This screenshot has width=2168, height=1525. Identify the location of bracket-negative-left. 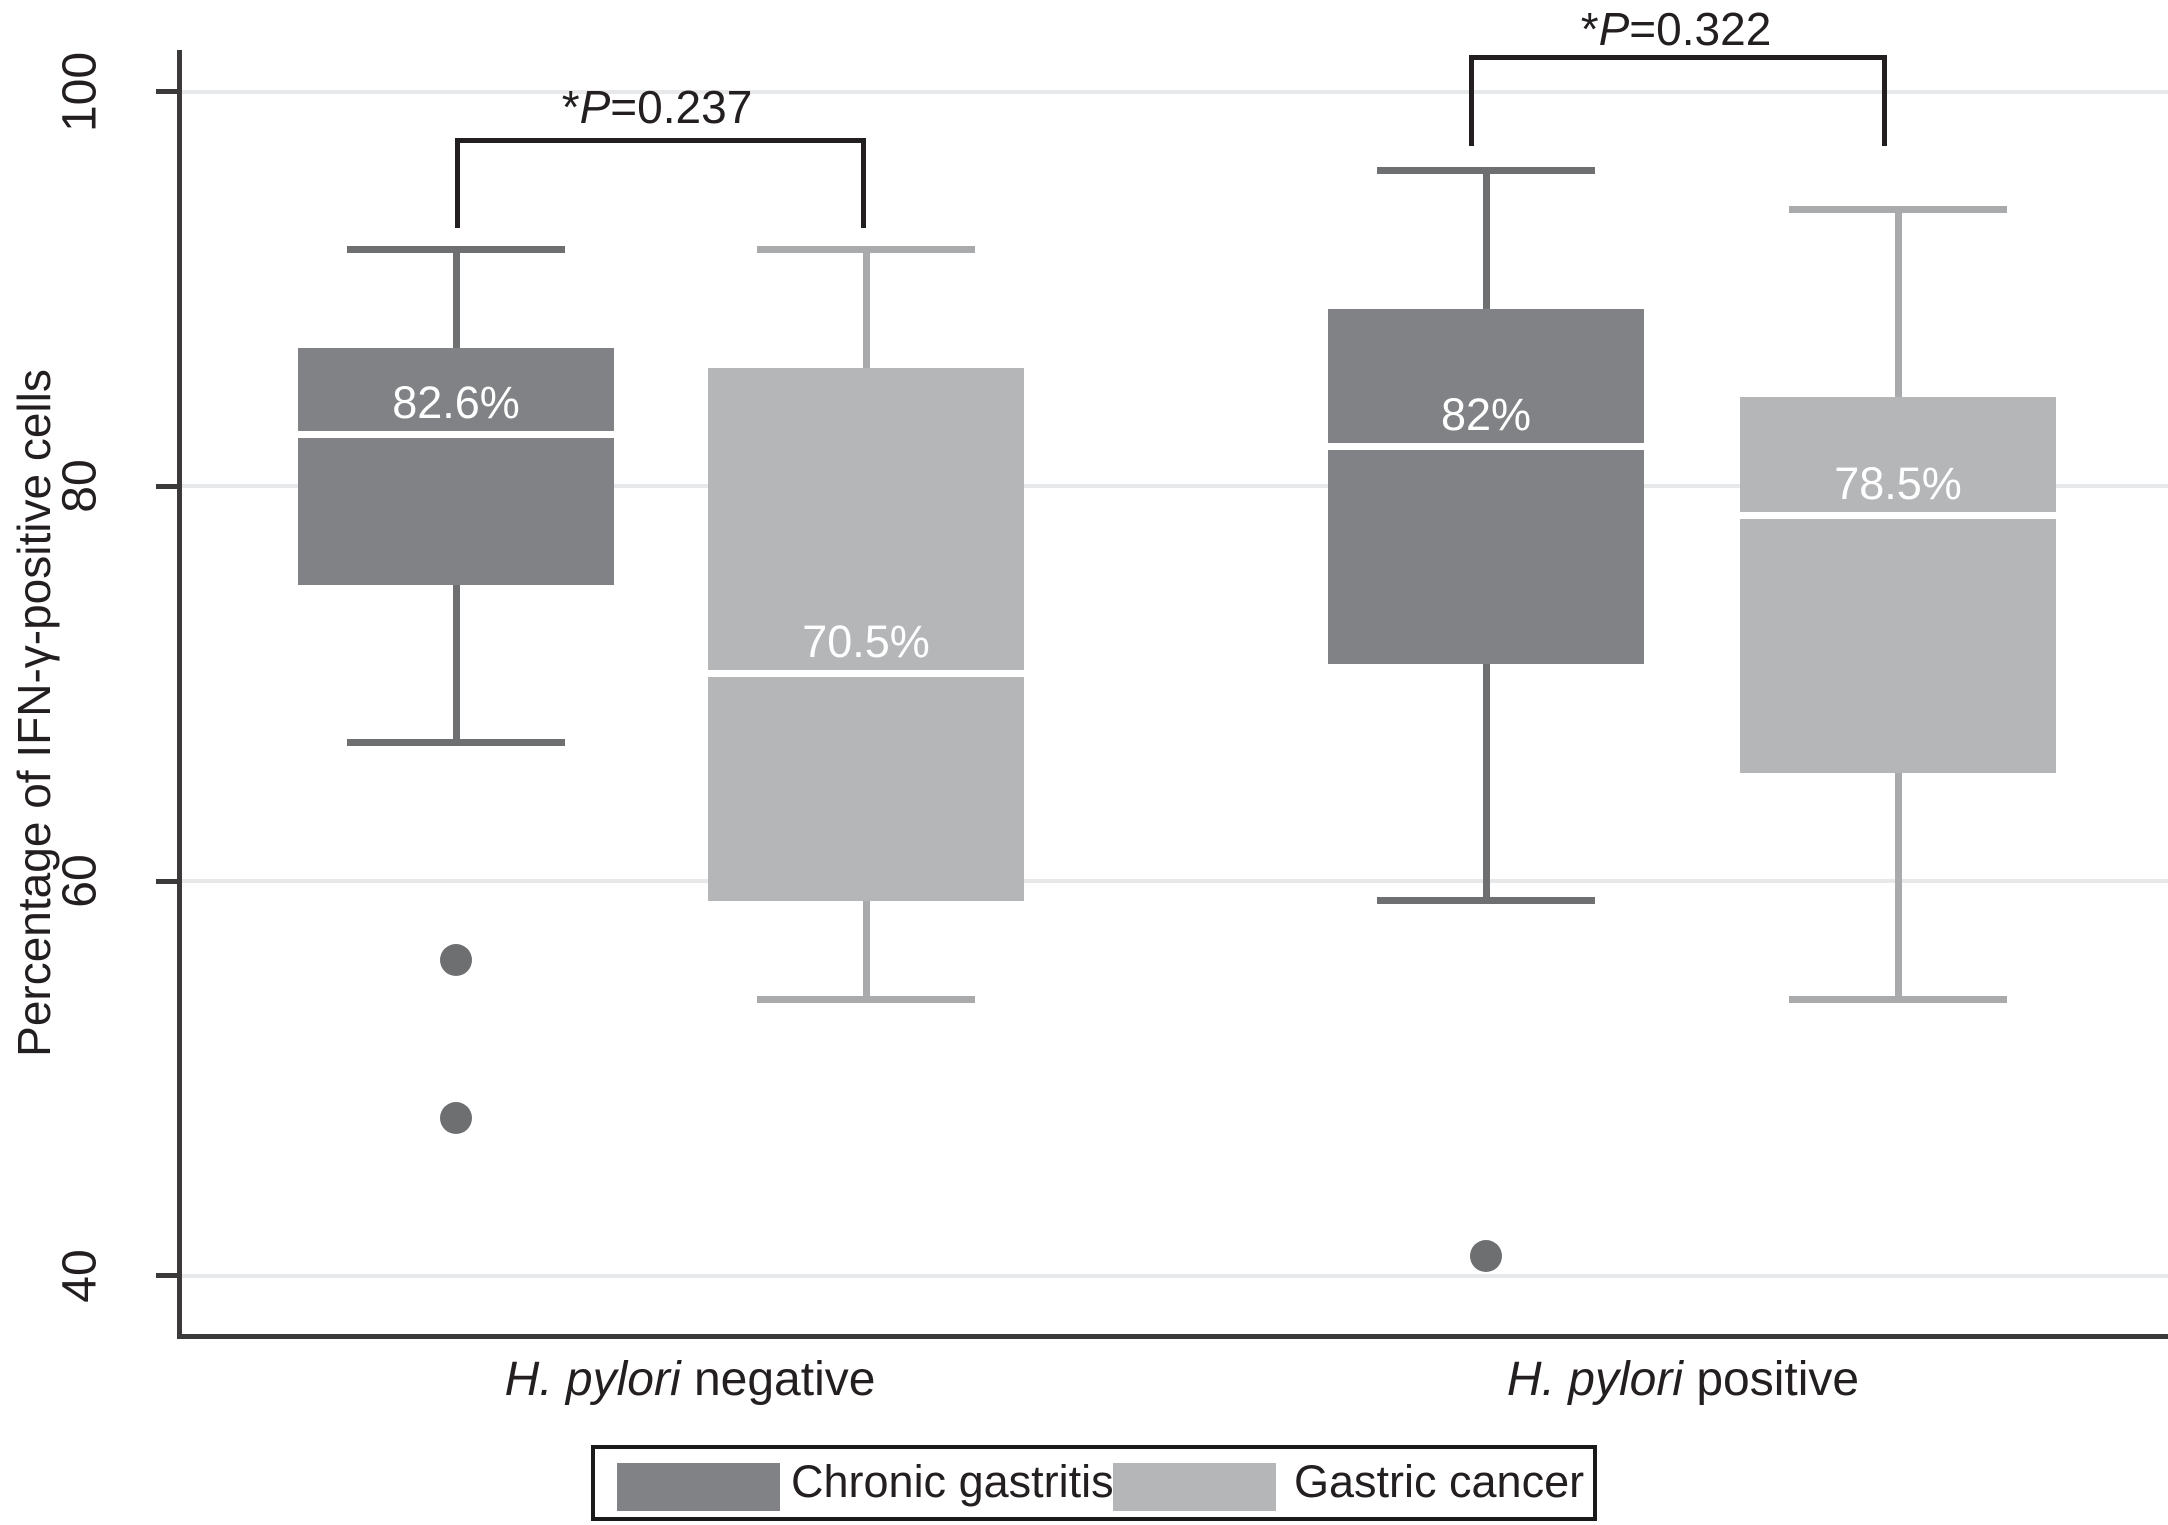
(457, 183).